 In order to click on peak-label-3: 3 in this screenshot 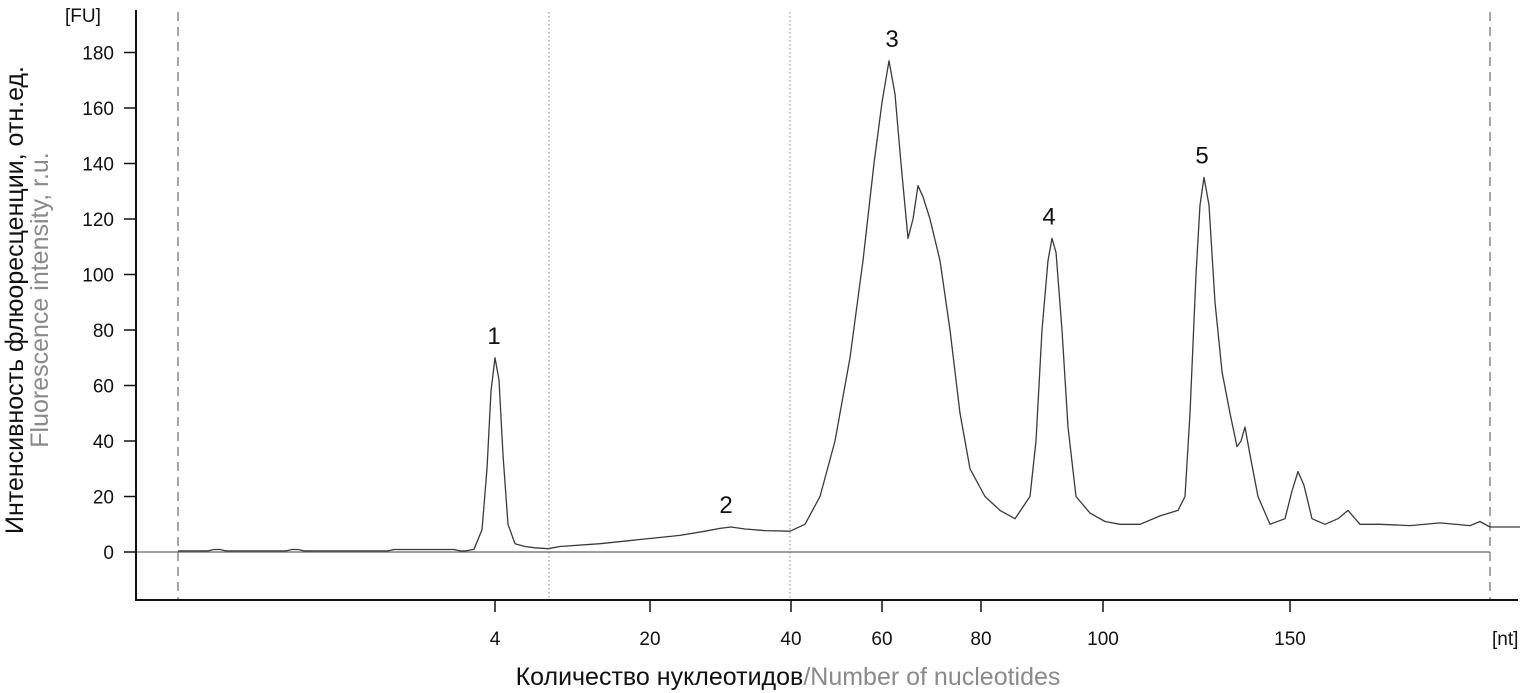, I will do `click(891, 39)`.